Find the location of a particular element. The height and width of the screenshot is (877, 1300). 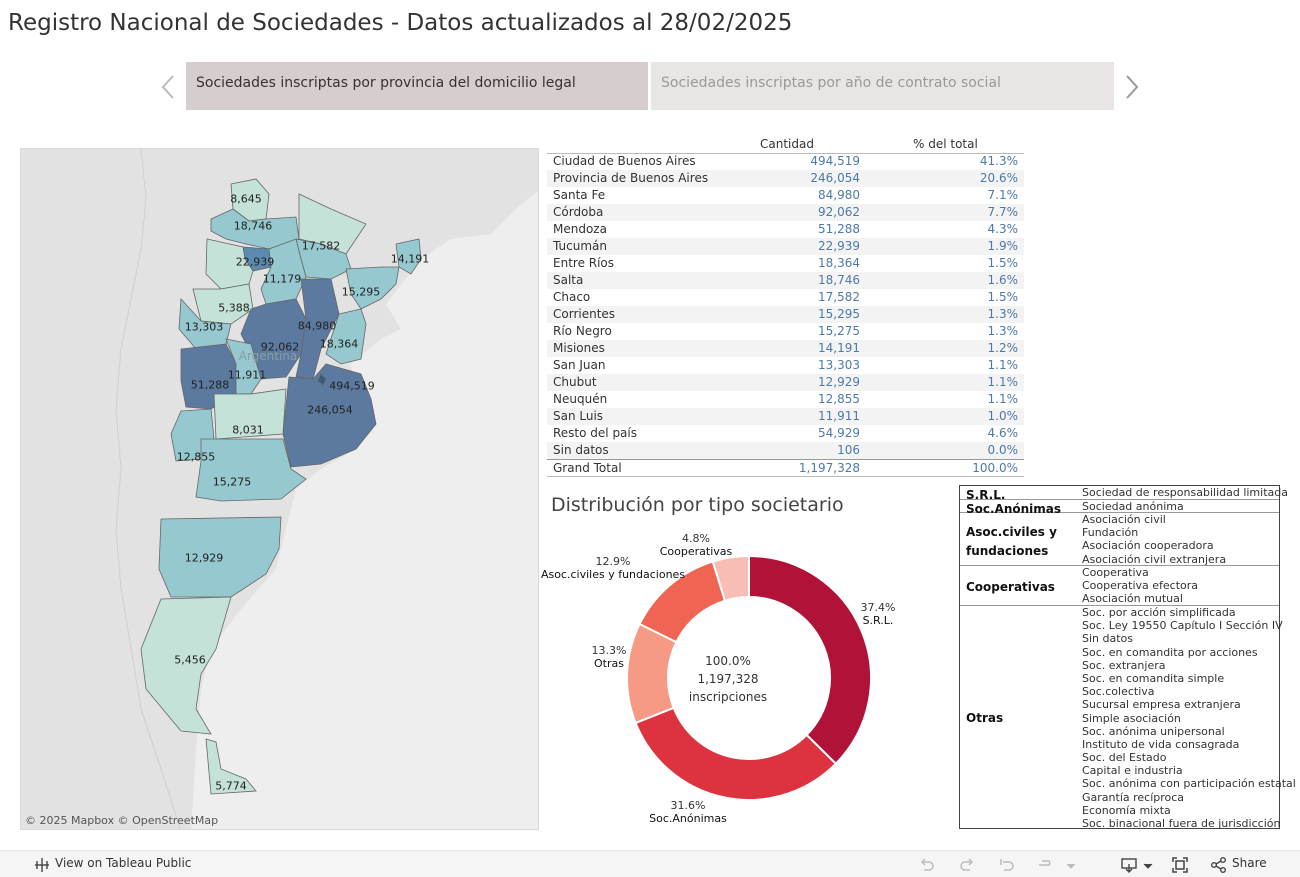

slice-soc-anonimas is located at coordinates (736, 753).